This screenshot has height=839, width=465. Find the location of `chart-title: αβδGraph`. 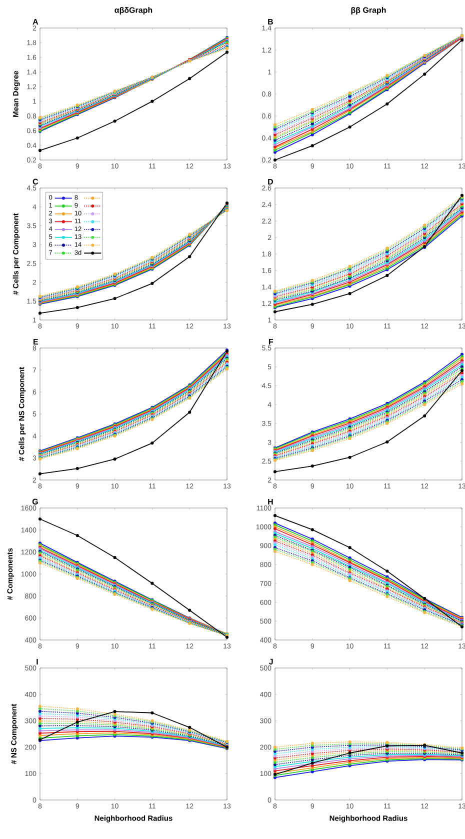

chart-title: αβδGraph is located at coordinates (133, 10).